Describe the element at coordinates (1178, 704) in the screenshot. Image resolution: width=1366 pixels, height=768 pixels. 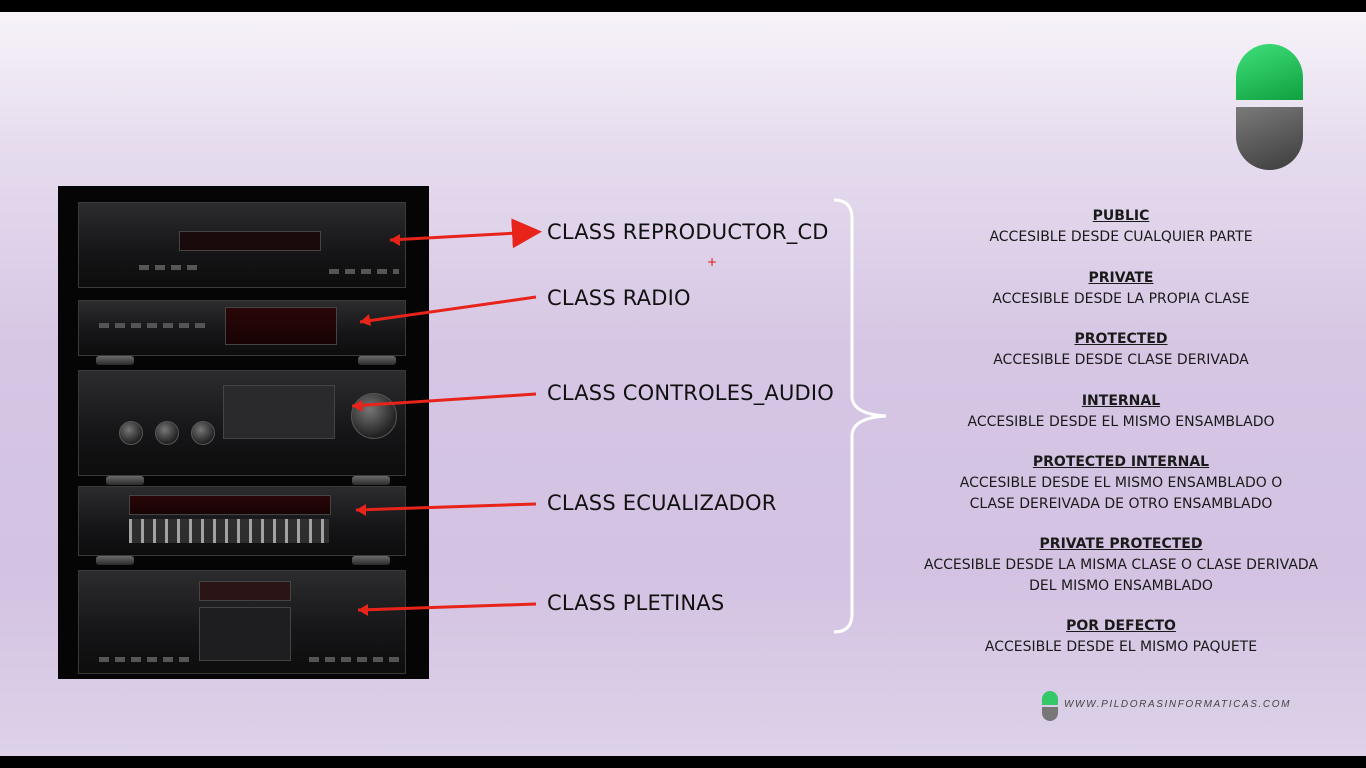
I see `footer-url: WWW.PILDORASINFORMATICAS.COM` at that location.